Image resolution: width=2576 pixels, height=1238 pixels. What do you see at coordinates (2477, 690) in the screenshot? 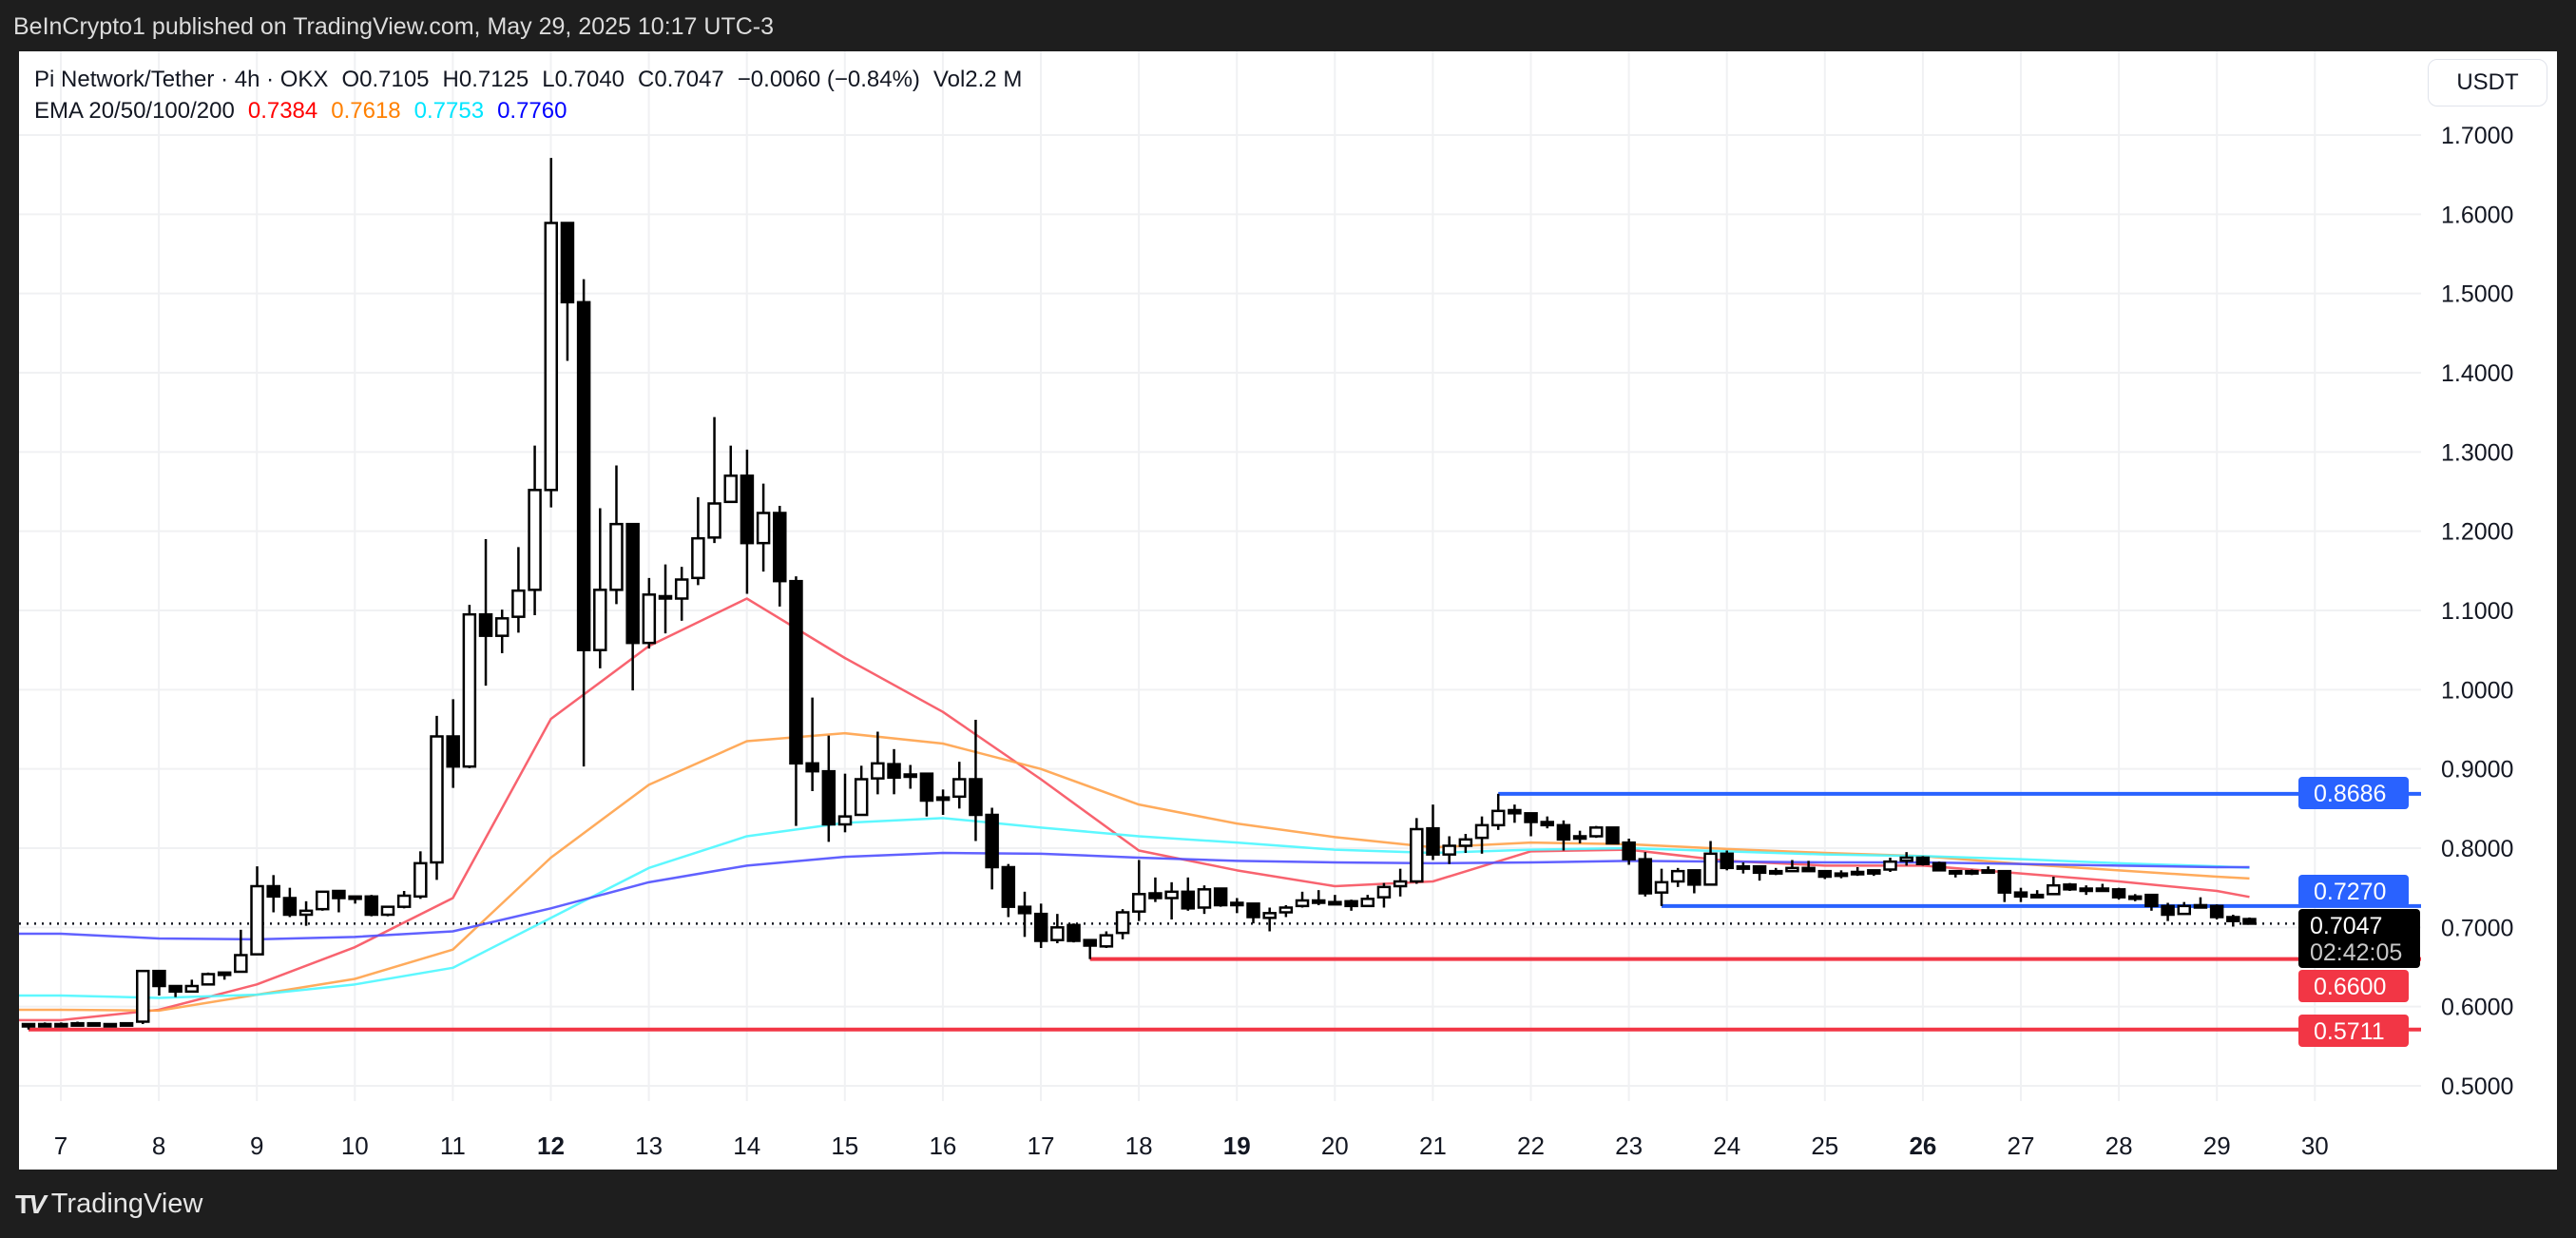
I see `price-tick-label: 1.0000` at bounding box center [2477, 690].